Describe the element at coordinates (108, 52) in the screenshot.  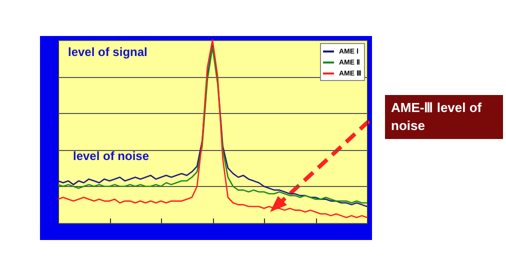
I see `annotation: level of signal` at that location.